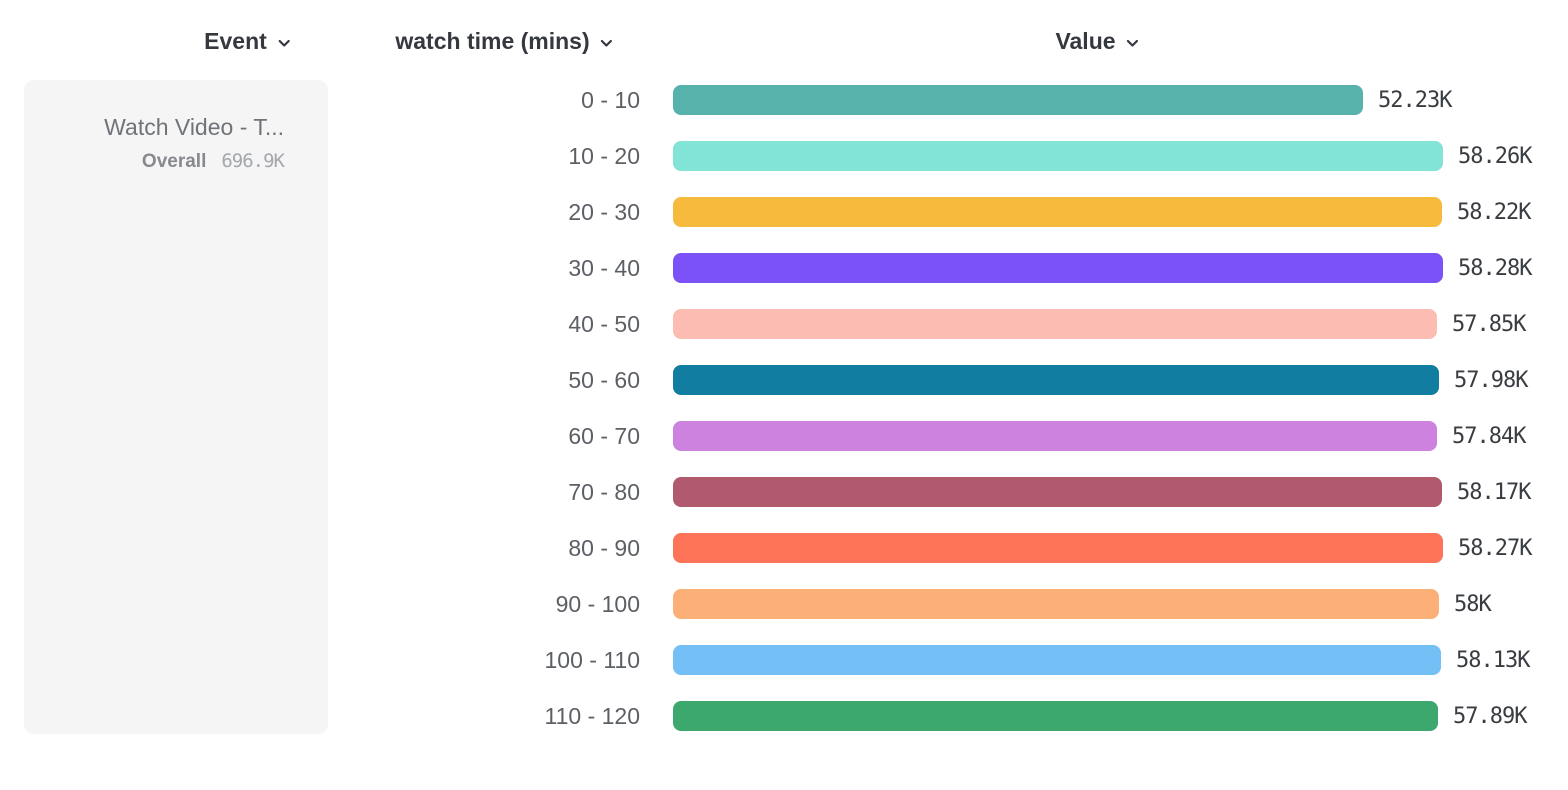 This screenshot has width=1568, height=790. I want to click on event-column-dropdown: Event, so click(248, 41).